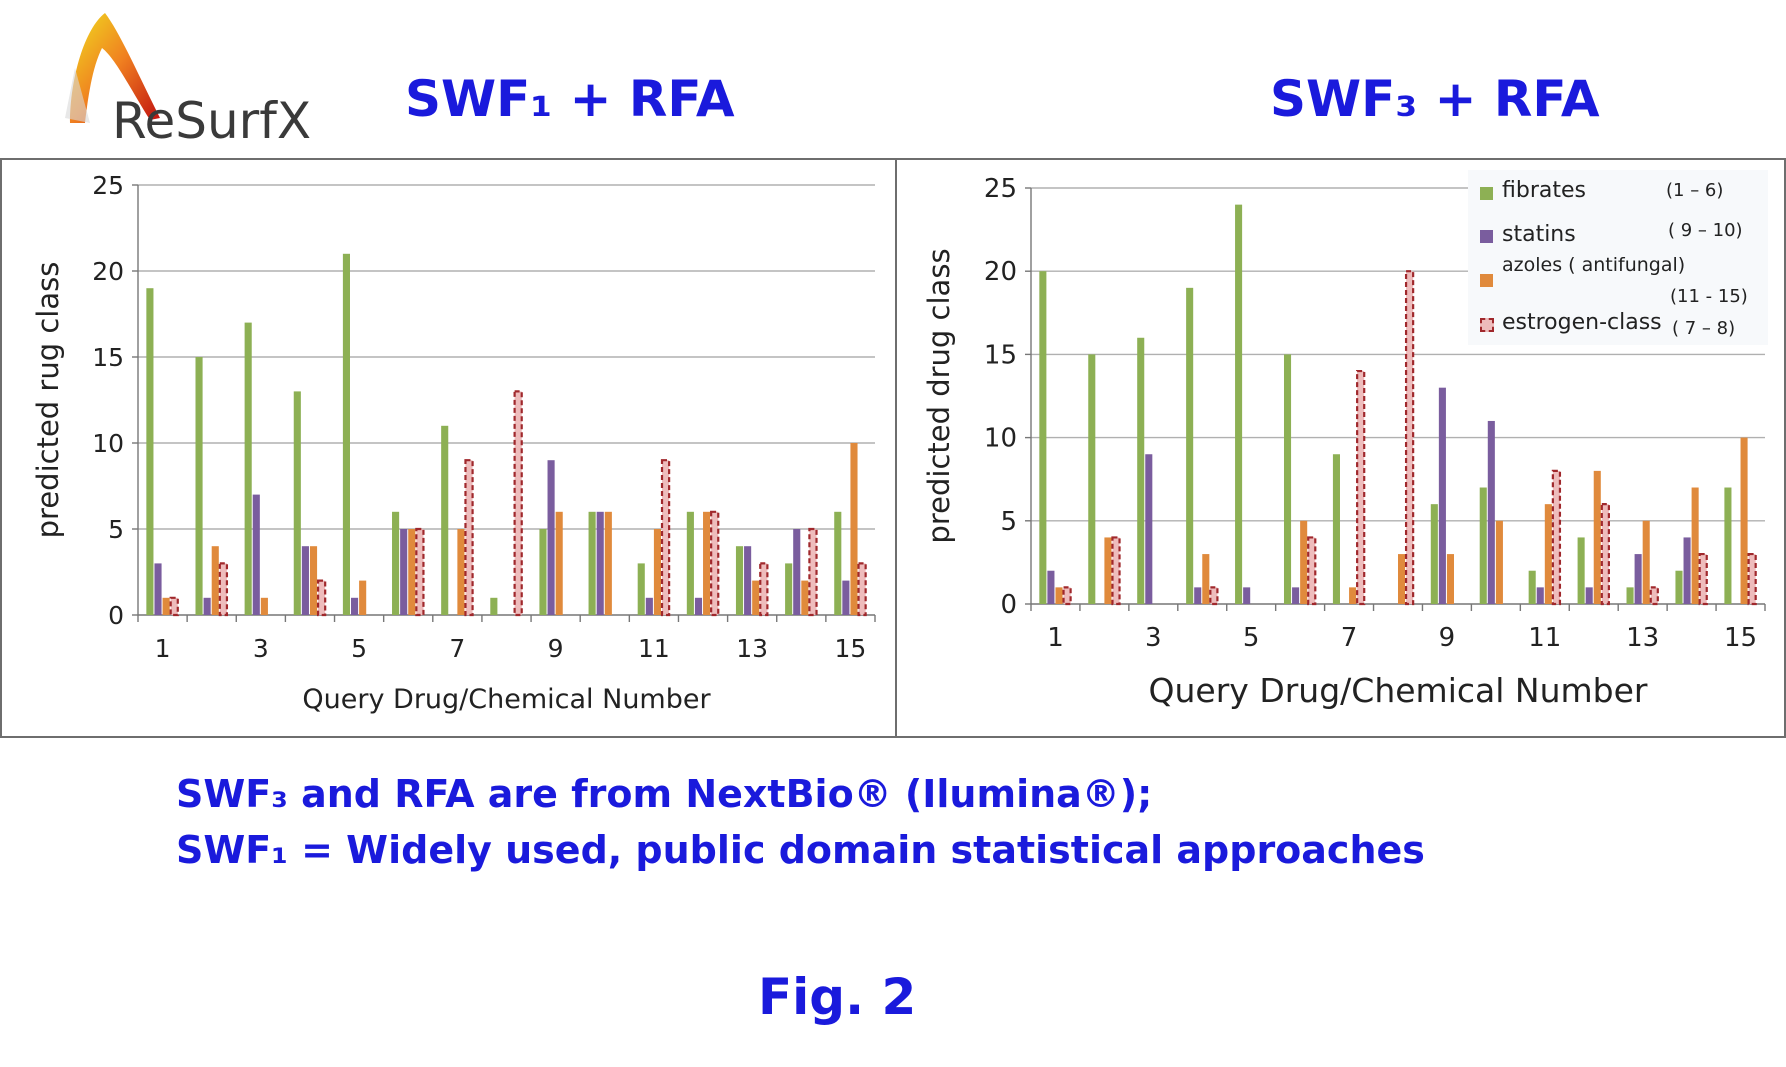  What do you see at coordinates (1486, 280) in the screenshot?
I see `legend-swatch-azoles` at bounding box center [1486, 280].